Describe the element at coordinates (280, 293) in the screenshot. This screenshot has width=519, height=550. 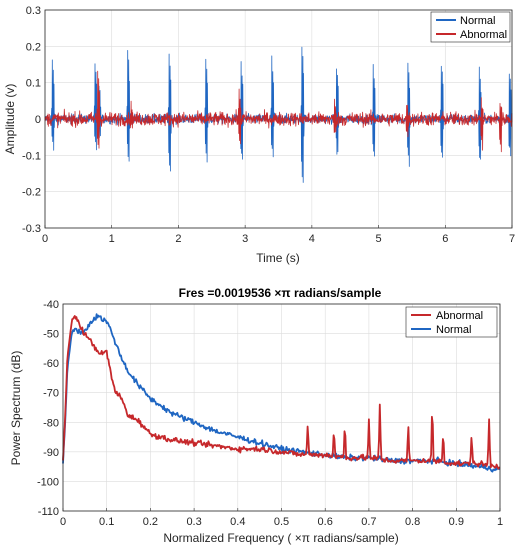
I see `c2-title: Fres =0.0019536 ×π radians/sample` at that location.